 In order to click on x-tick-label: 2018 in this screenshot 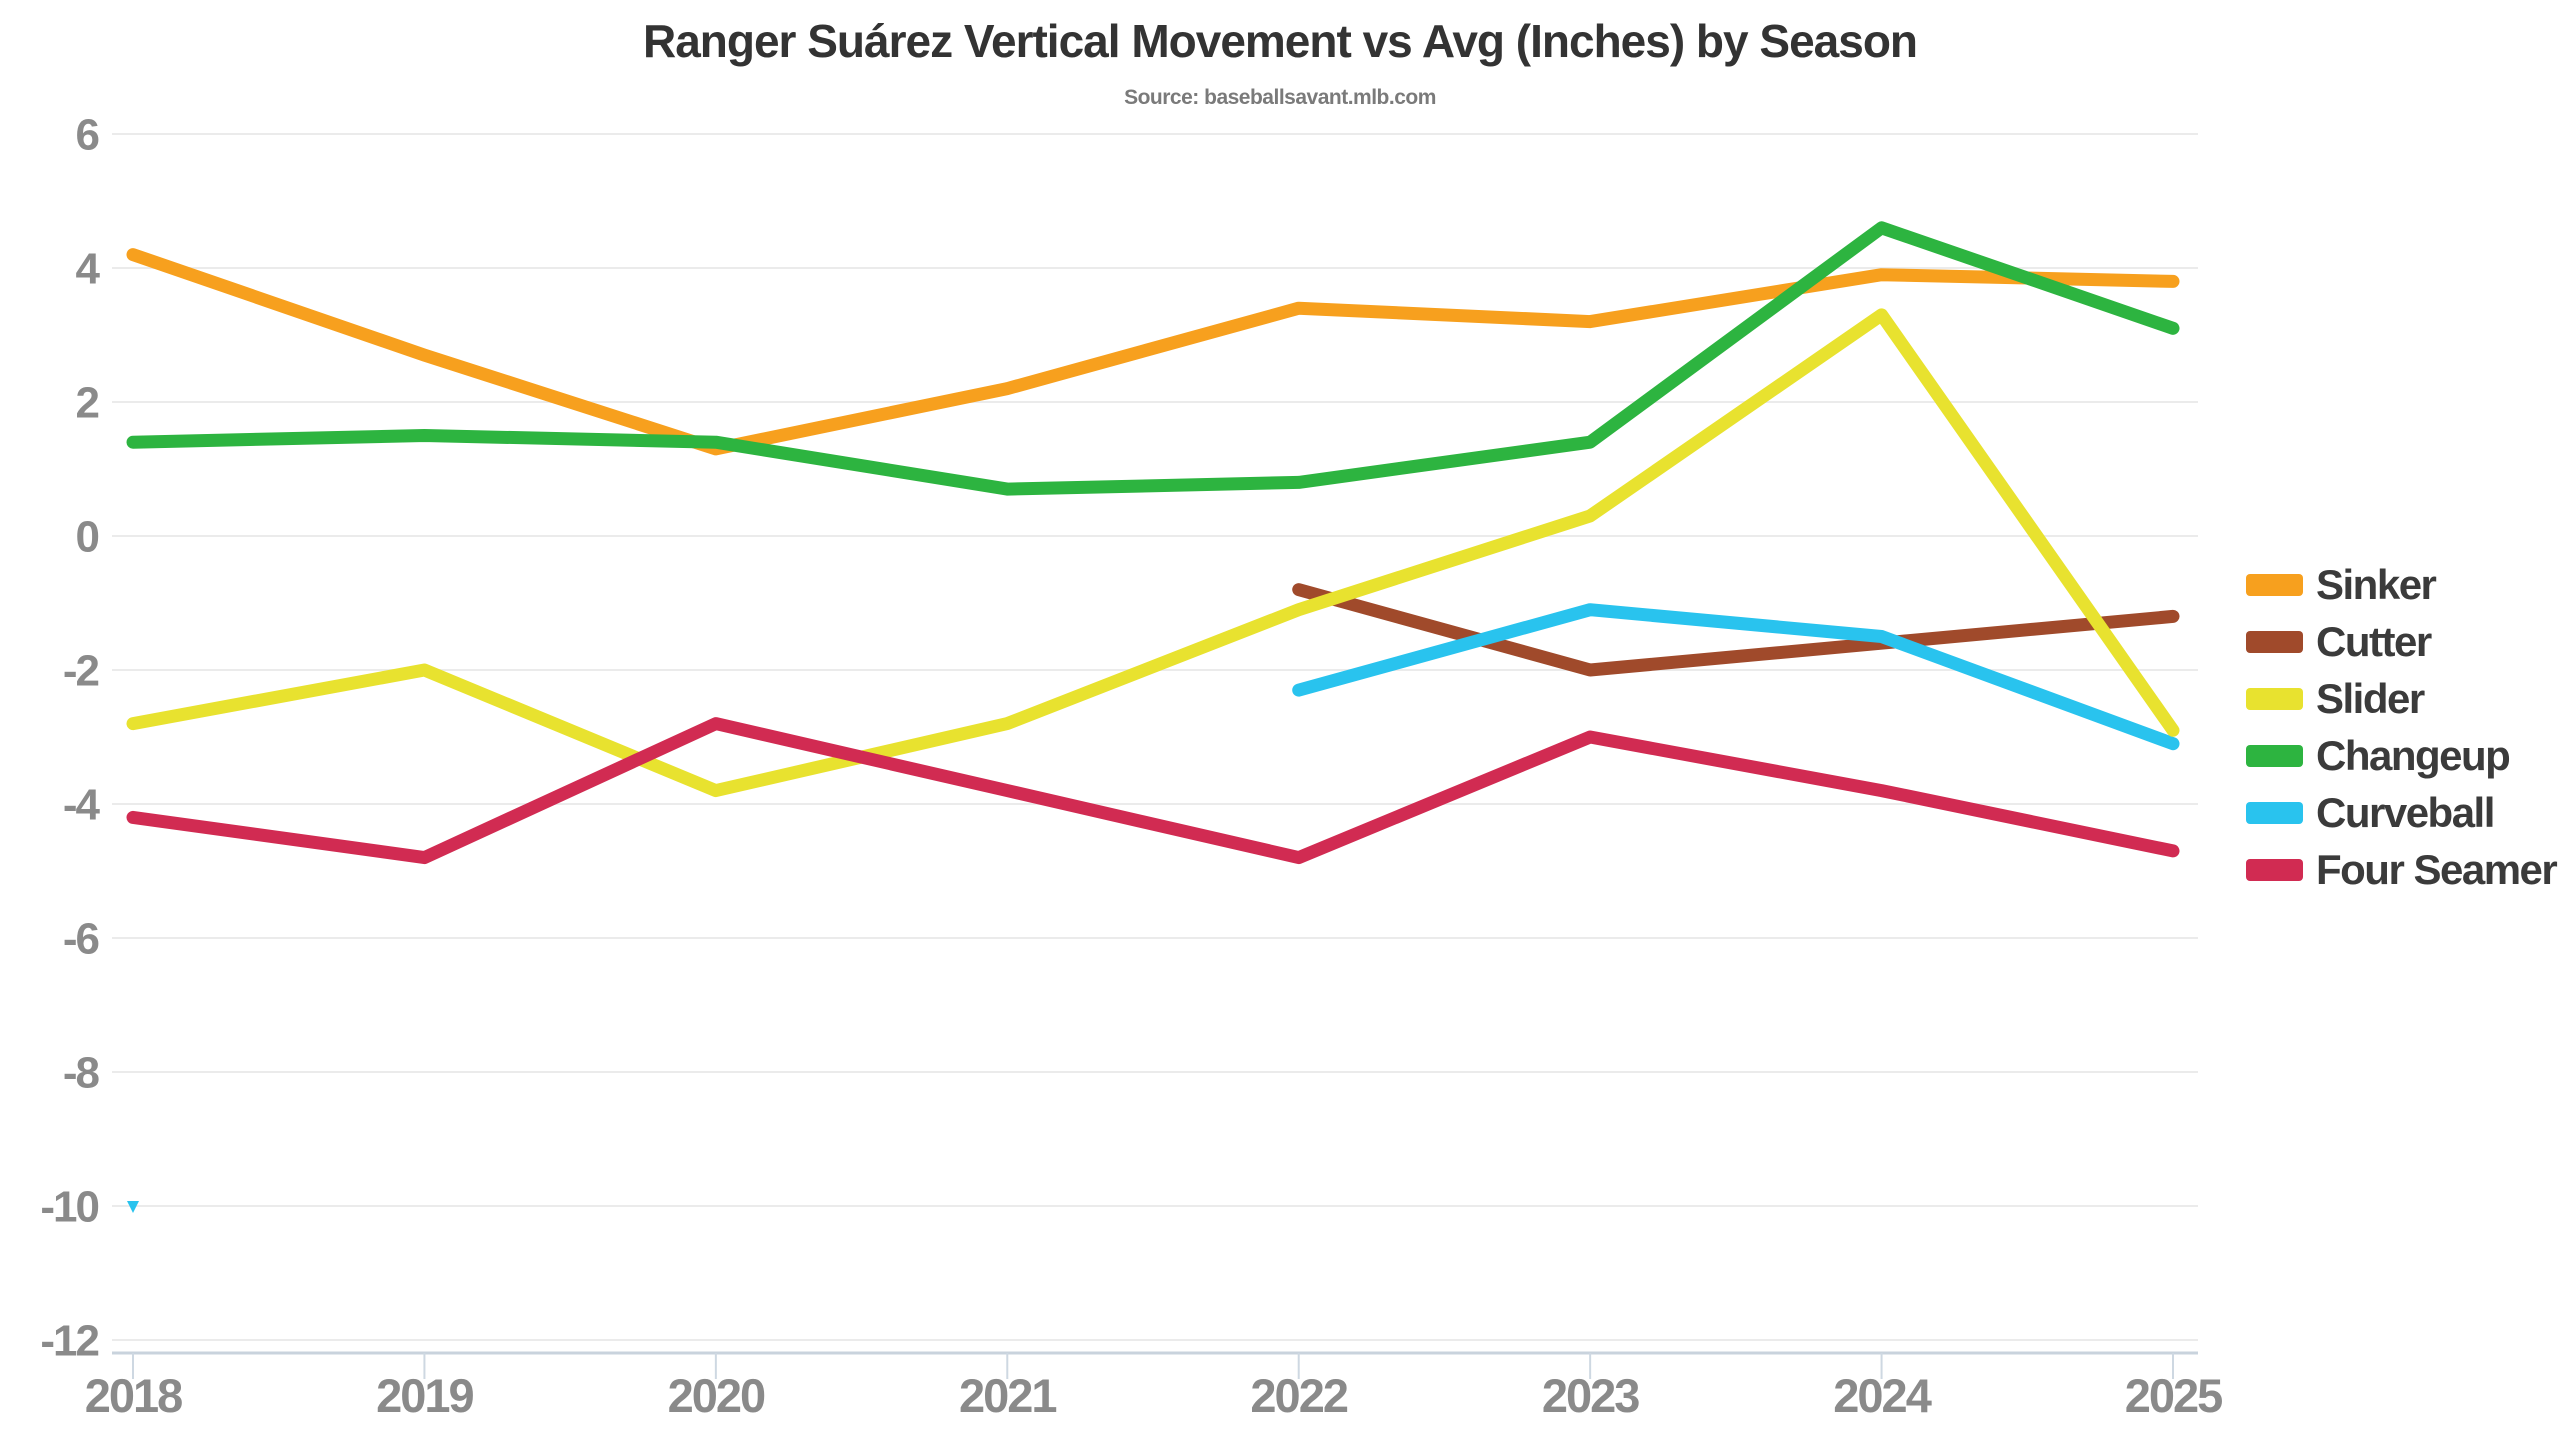, I will do `click(133, 1395)`.